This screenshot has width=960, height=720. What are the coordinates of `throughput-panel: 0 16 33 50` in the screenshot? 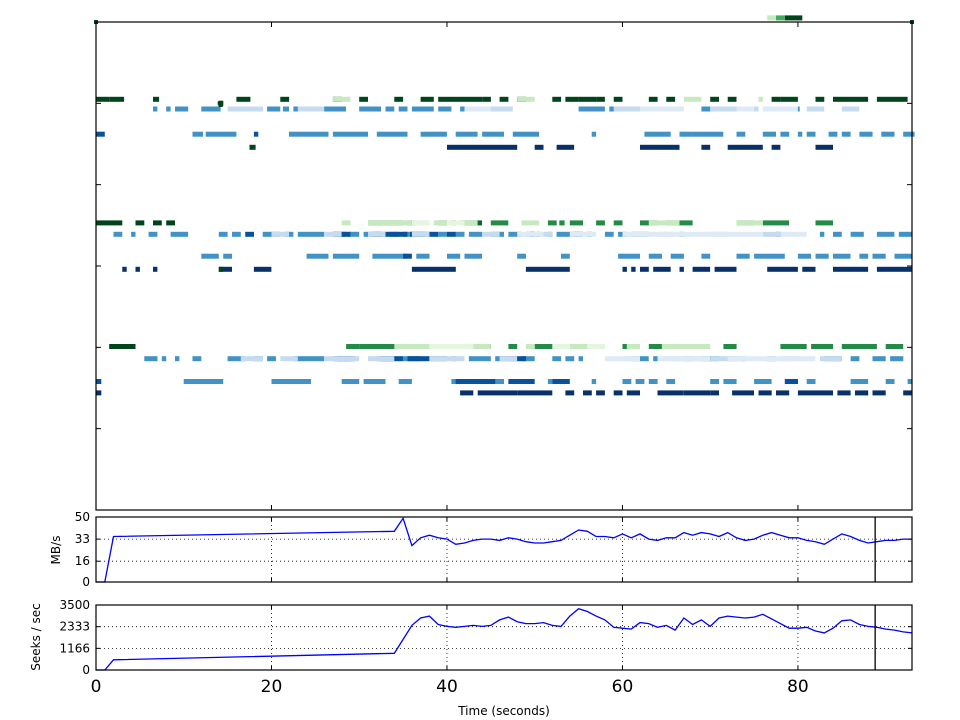 It's located at (494, 549).